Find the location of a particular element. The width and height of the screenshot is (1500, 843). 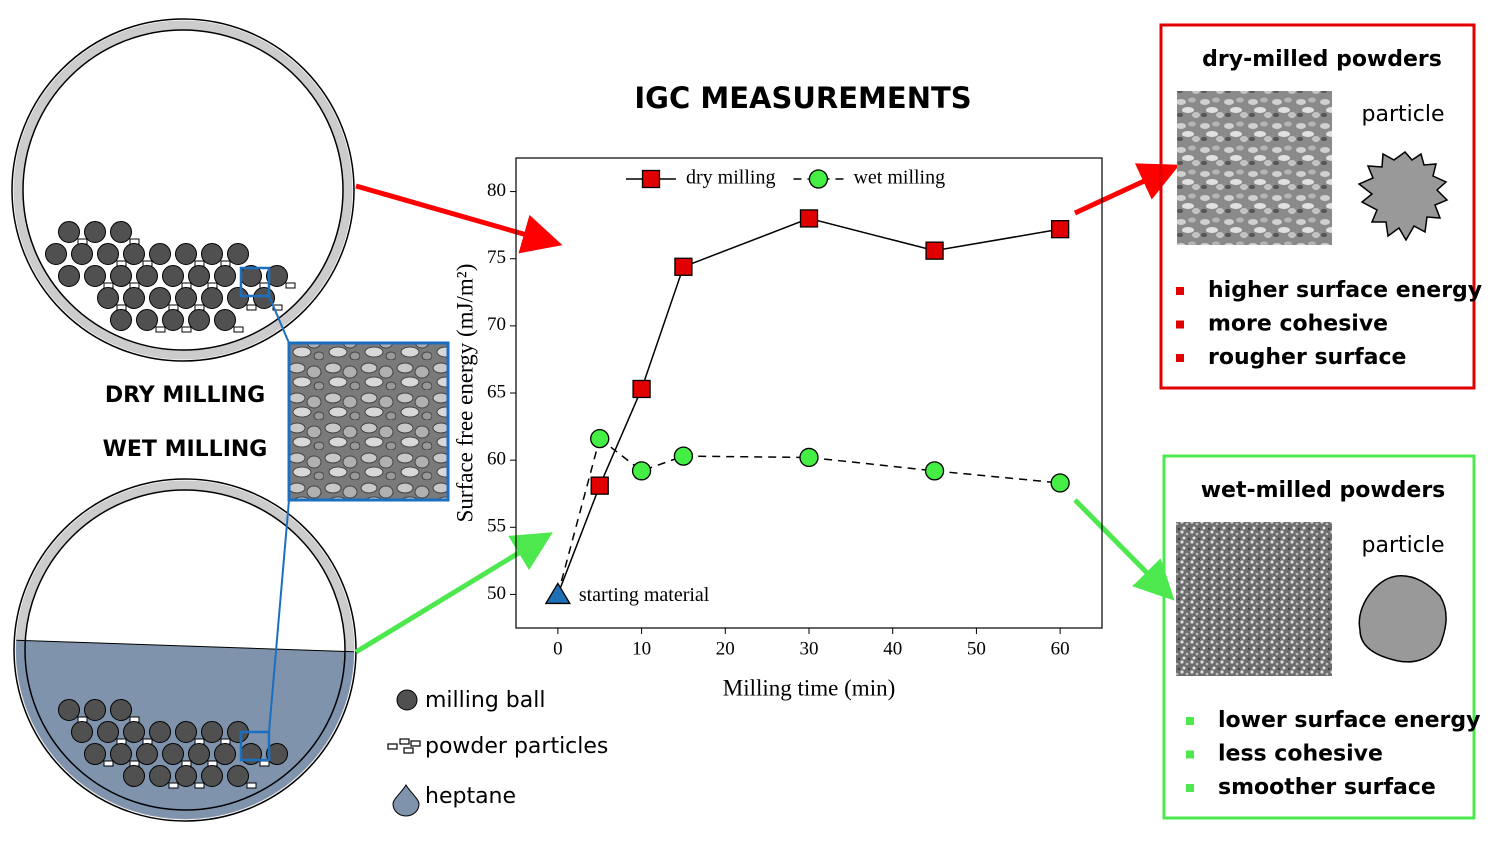

start-point is located at coordinates (558, 593).